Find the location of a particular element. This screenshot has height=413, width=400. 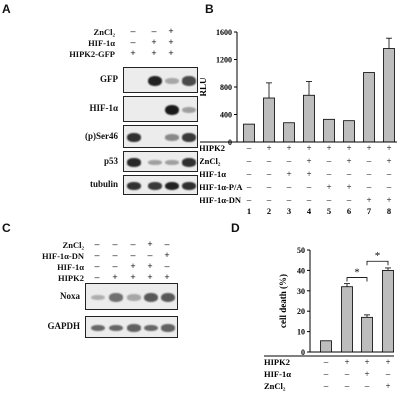

panel-label-b: B is located at coordinates (209, 9).